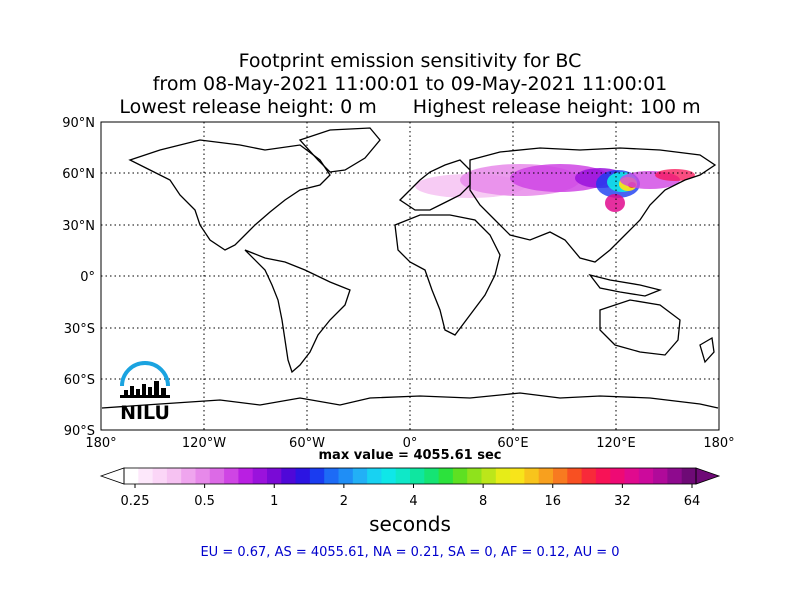 This screenshot has height=600, width=800. Describe the element at coordinates (78, 123) in the screenshot. I see `lat-label: 90°N` at that location.